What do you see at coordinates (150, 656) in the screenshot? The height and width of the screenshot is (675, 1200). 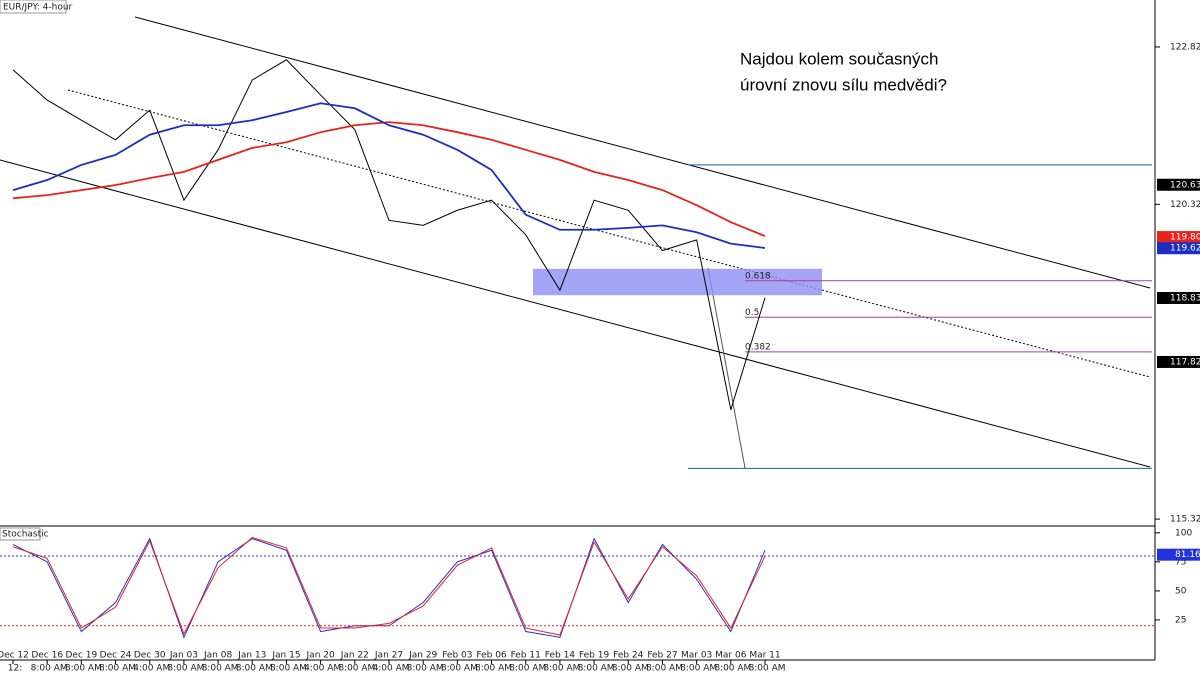 I see `x-tick-label: Dec 30` at bounding box center [150, 656].